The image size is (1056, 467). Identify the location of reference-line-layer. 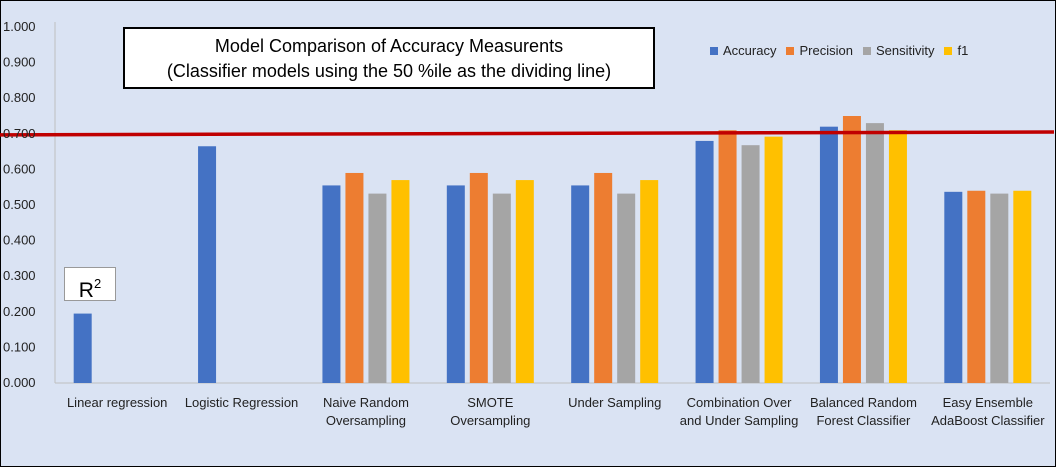
(527, 133).